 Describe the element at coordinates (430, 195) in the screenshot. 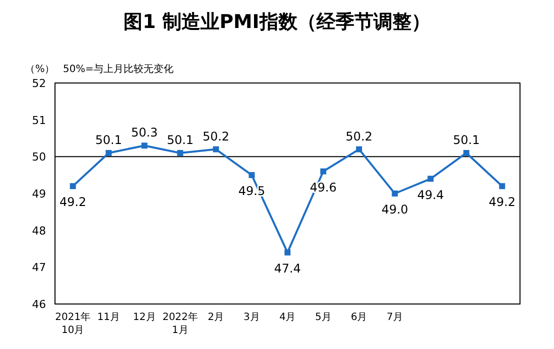

I see `data-label: 49.4` at that location.